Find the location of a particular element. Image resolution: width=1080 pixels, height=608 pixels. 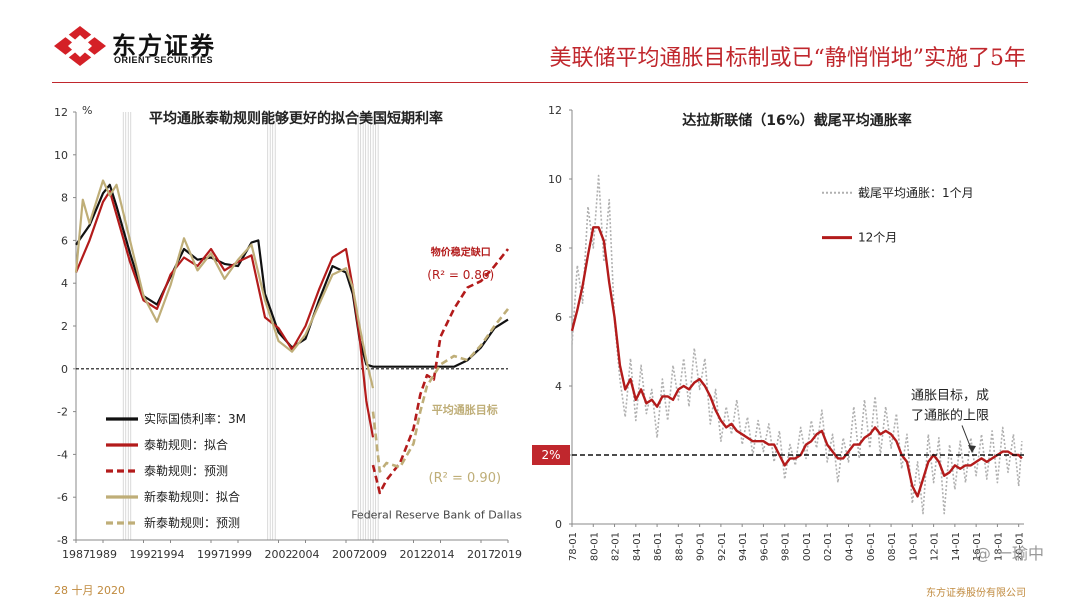

logo-chinese-name: 东方证券 is located at coordinates (164, 46).